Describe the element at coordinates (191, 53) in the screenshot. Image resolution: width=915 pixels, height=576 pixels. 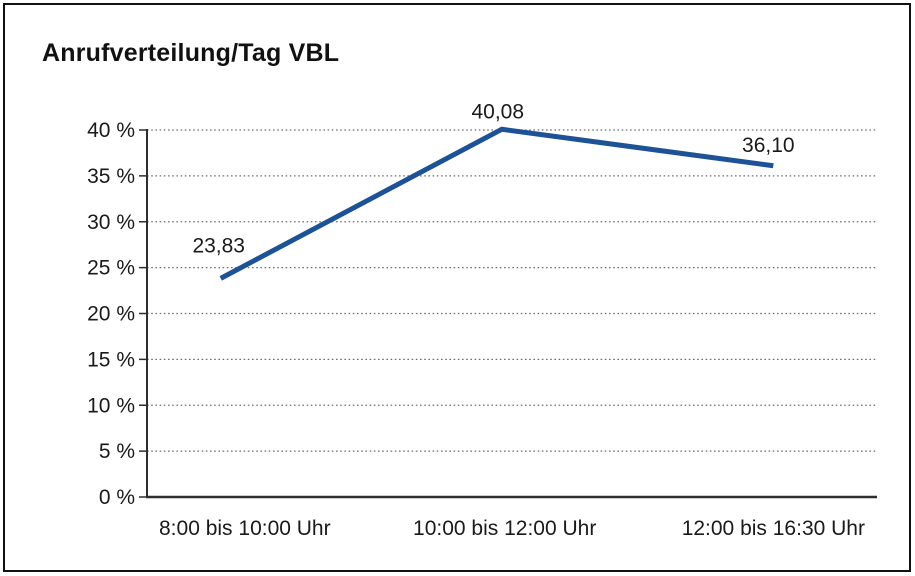
I see `chart-title: Anrufverteilung/Tag VBL` at that location.